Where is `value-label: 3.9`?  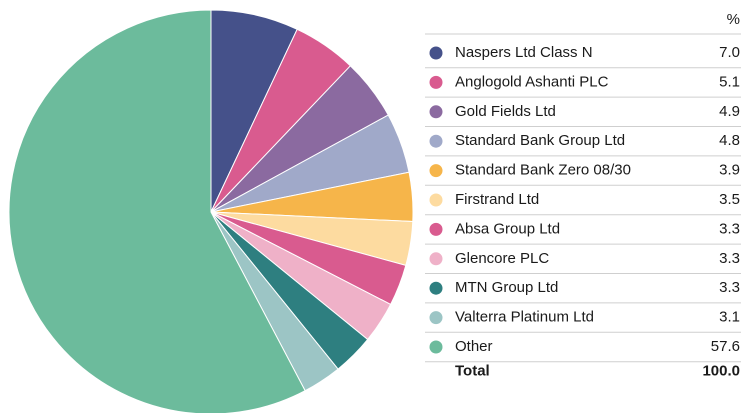
value-label: 3.9 is located at coordinates (729, 170).